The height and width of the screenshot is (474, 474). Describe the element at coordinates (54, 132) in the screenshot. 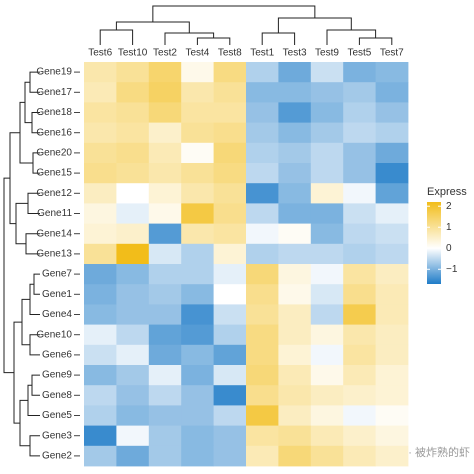

I see `row-label: Gene16` at that location.